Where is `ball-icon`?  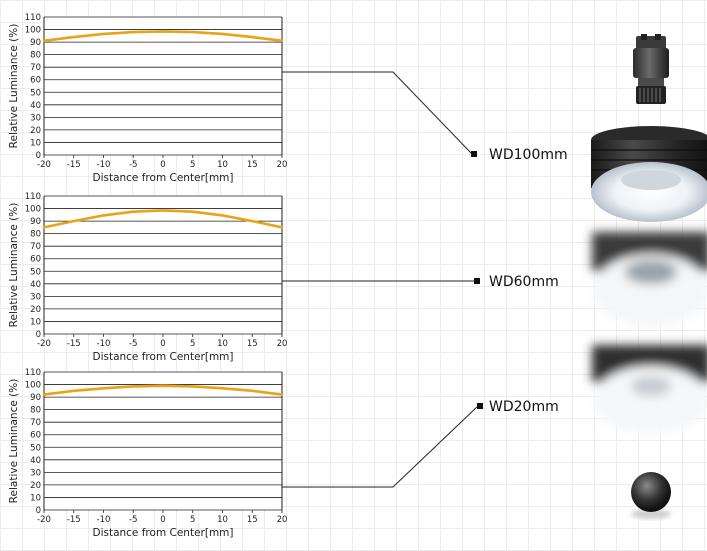
ball-icon is located at coordinates (651, 495).